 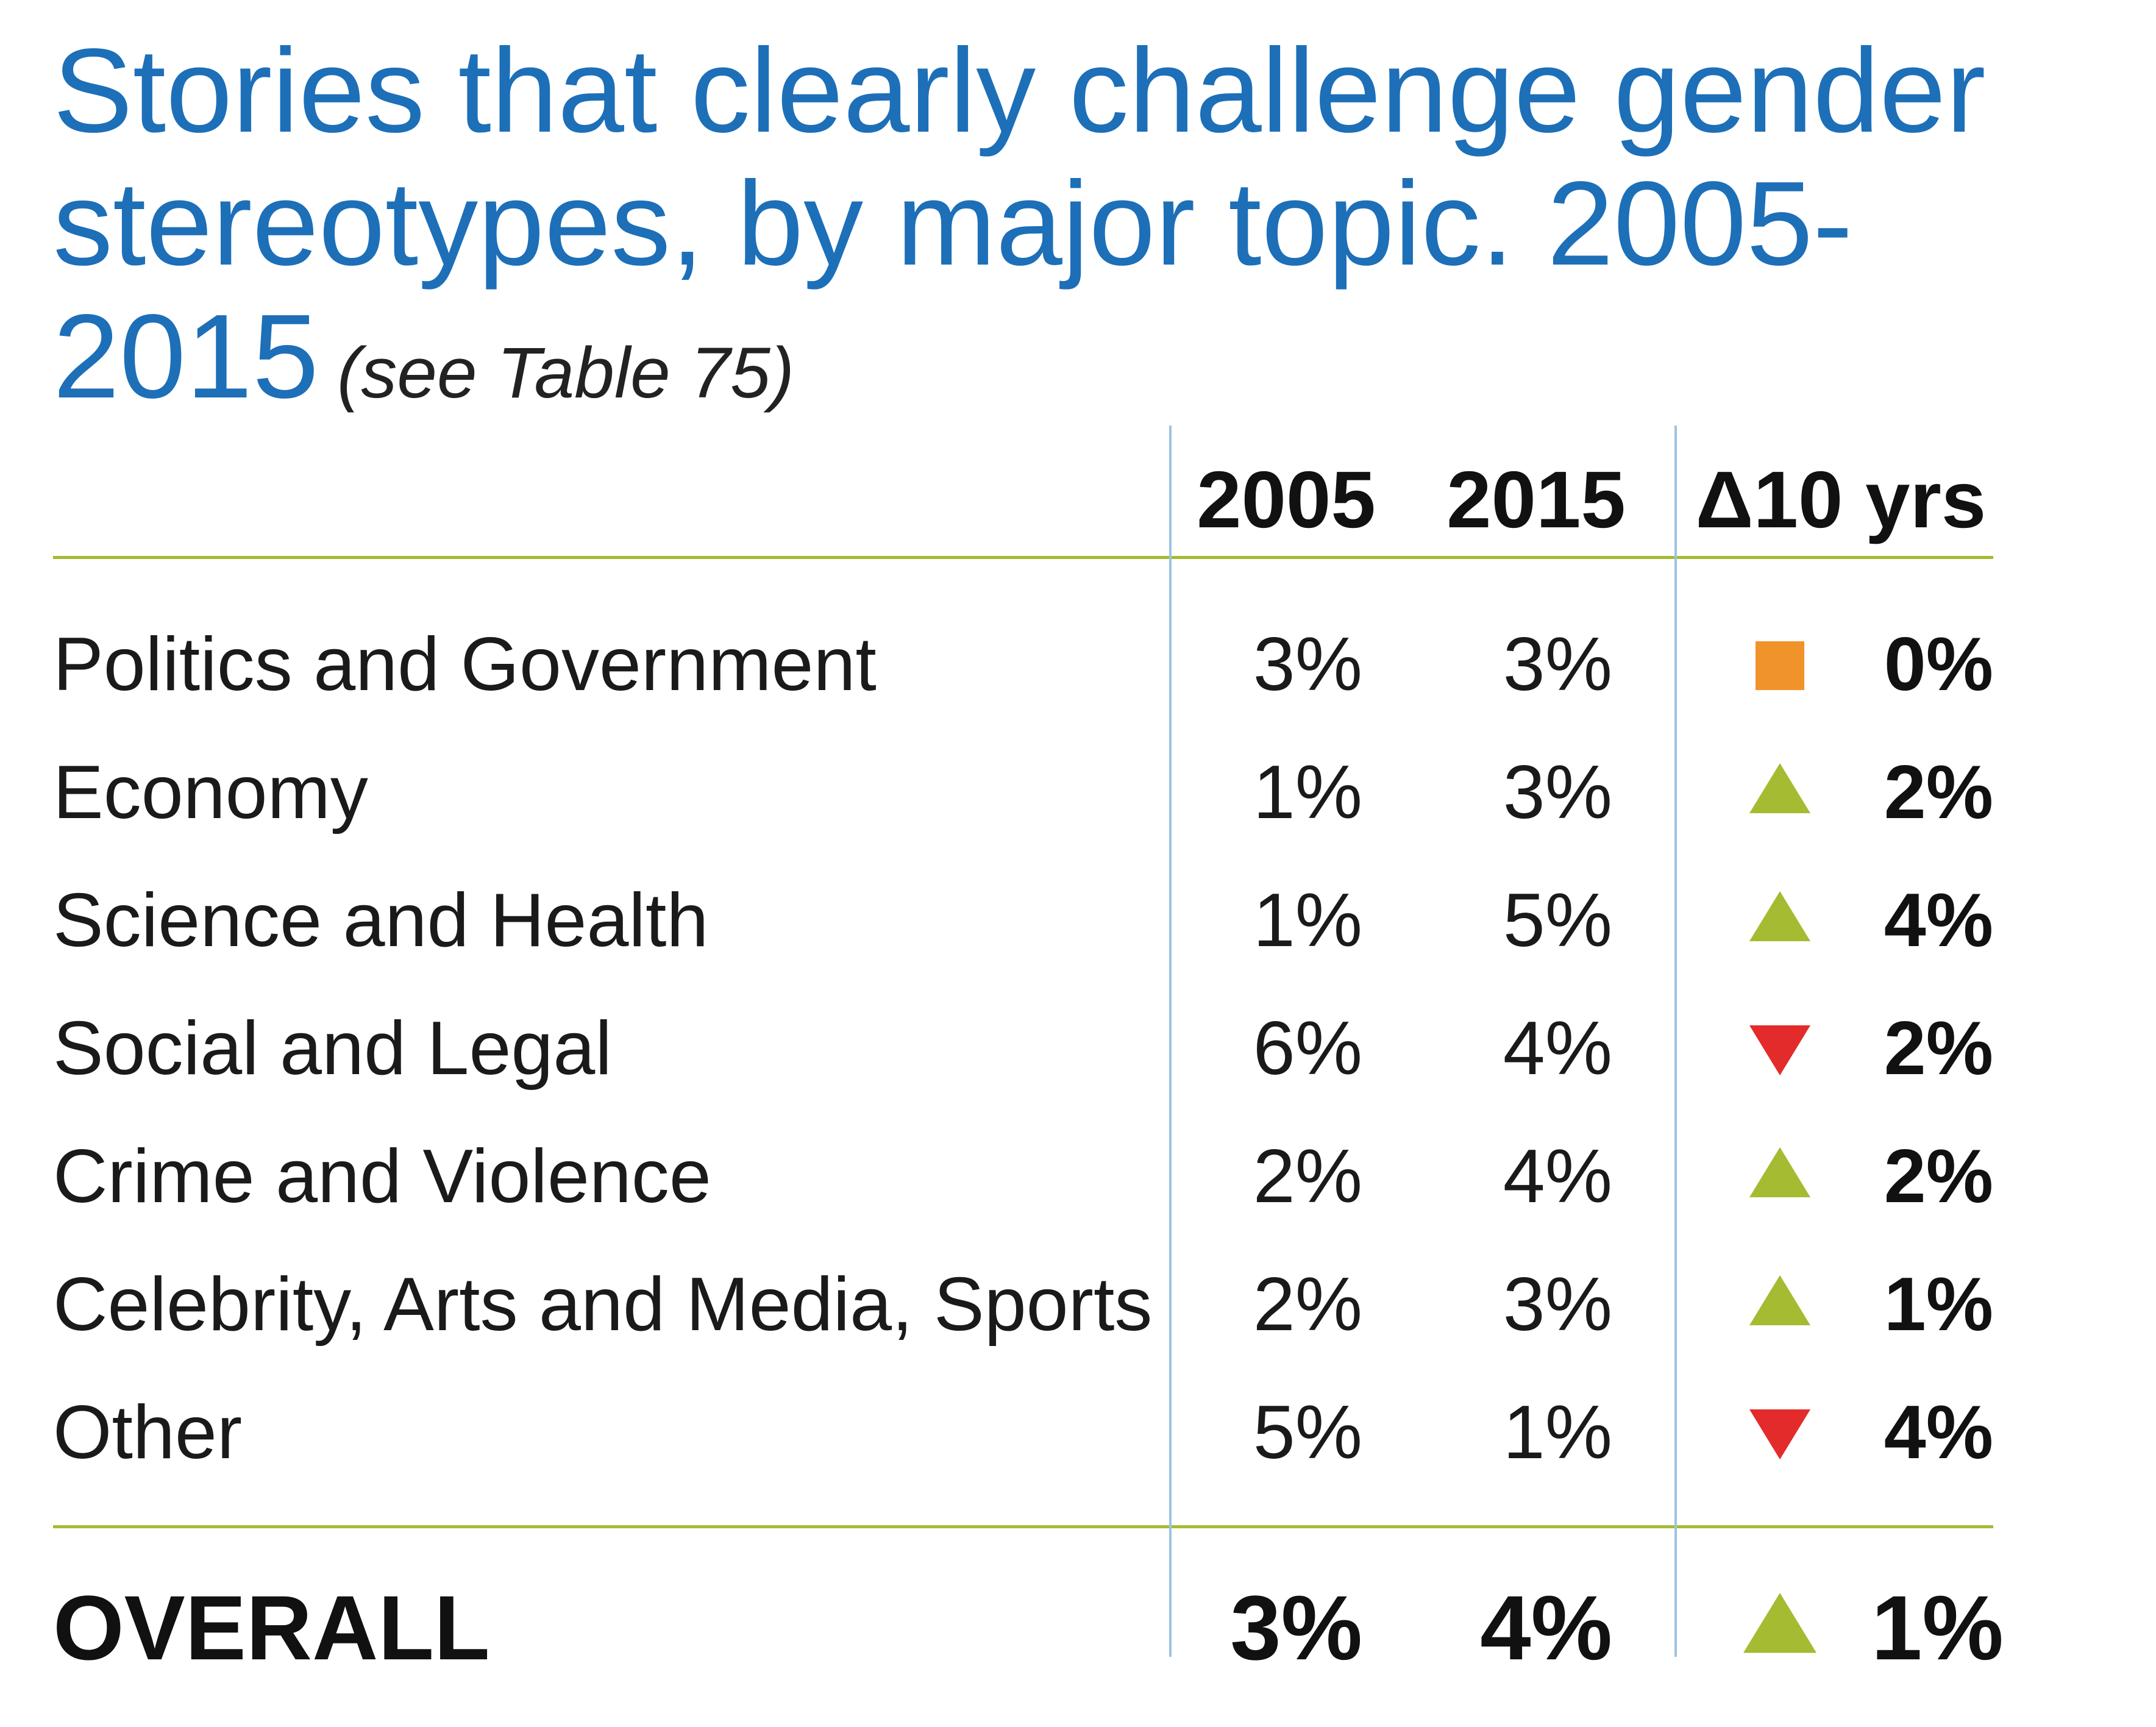 I want to click on overall-delta-value: 1%, so click(x=1937, y=1627).